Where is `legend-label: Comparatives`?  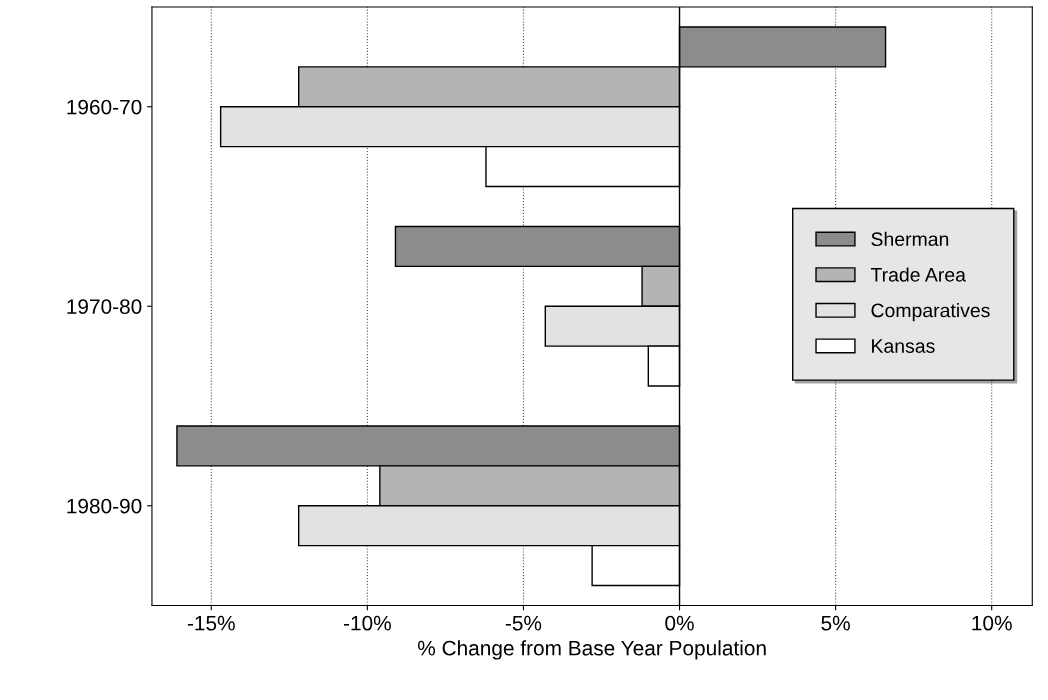
legend-label: Comparatives is located at coordinates (930, 312).